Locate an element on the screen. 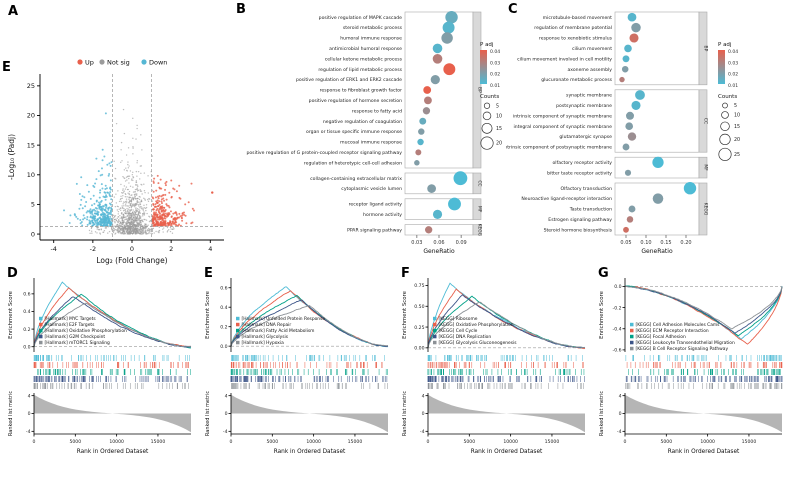 Image resolution: width=788 pixels, height=478 pixels. svg-text: 0.15 is located at coordinates (665, 243).